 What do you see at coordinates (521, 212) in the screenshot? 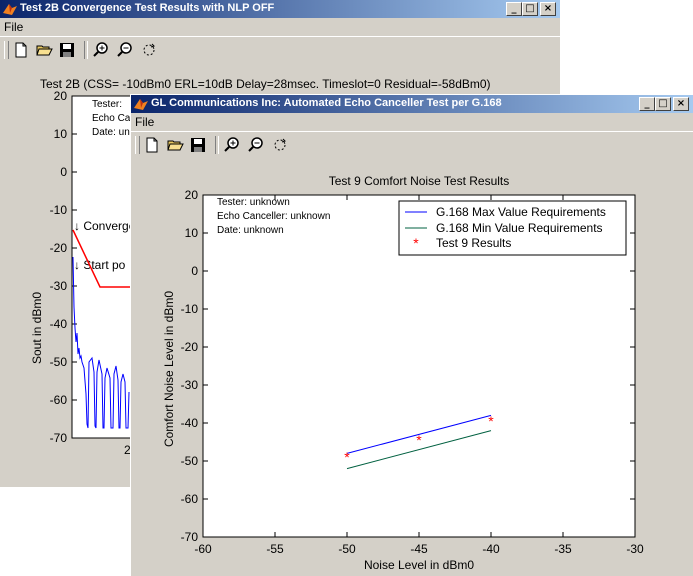
I see `legend-max-label: G.168 Max Value Requirements` at bounding box center [521, 212].